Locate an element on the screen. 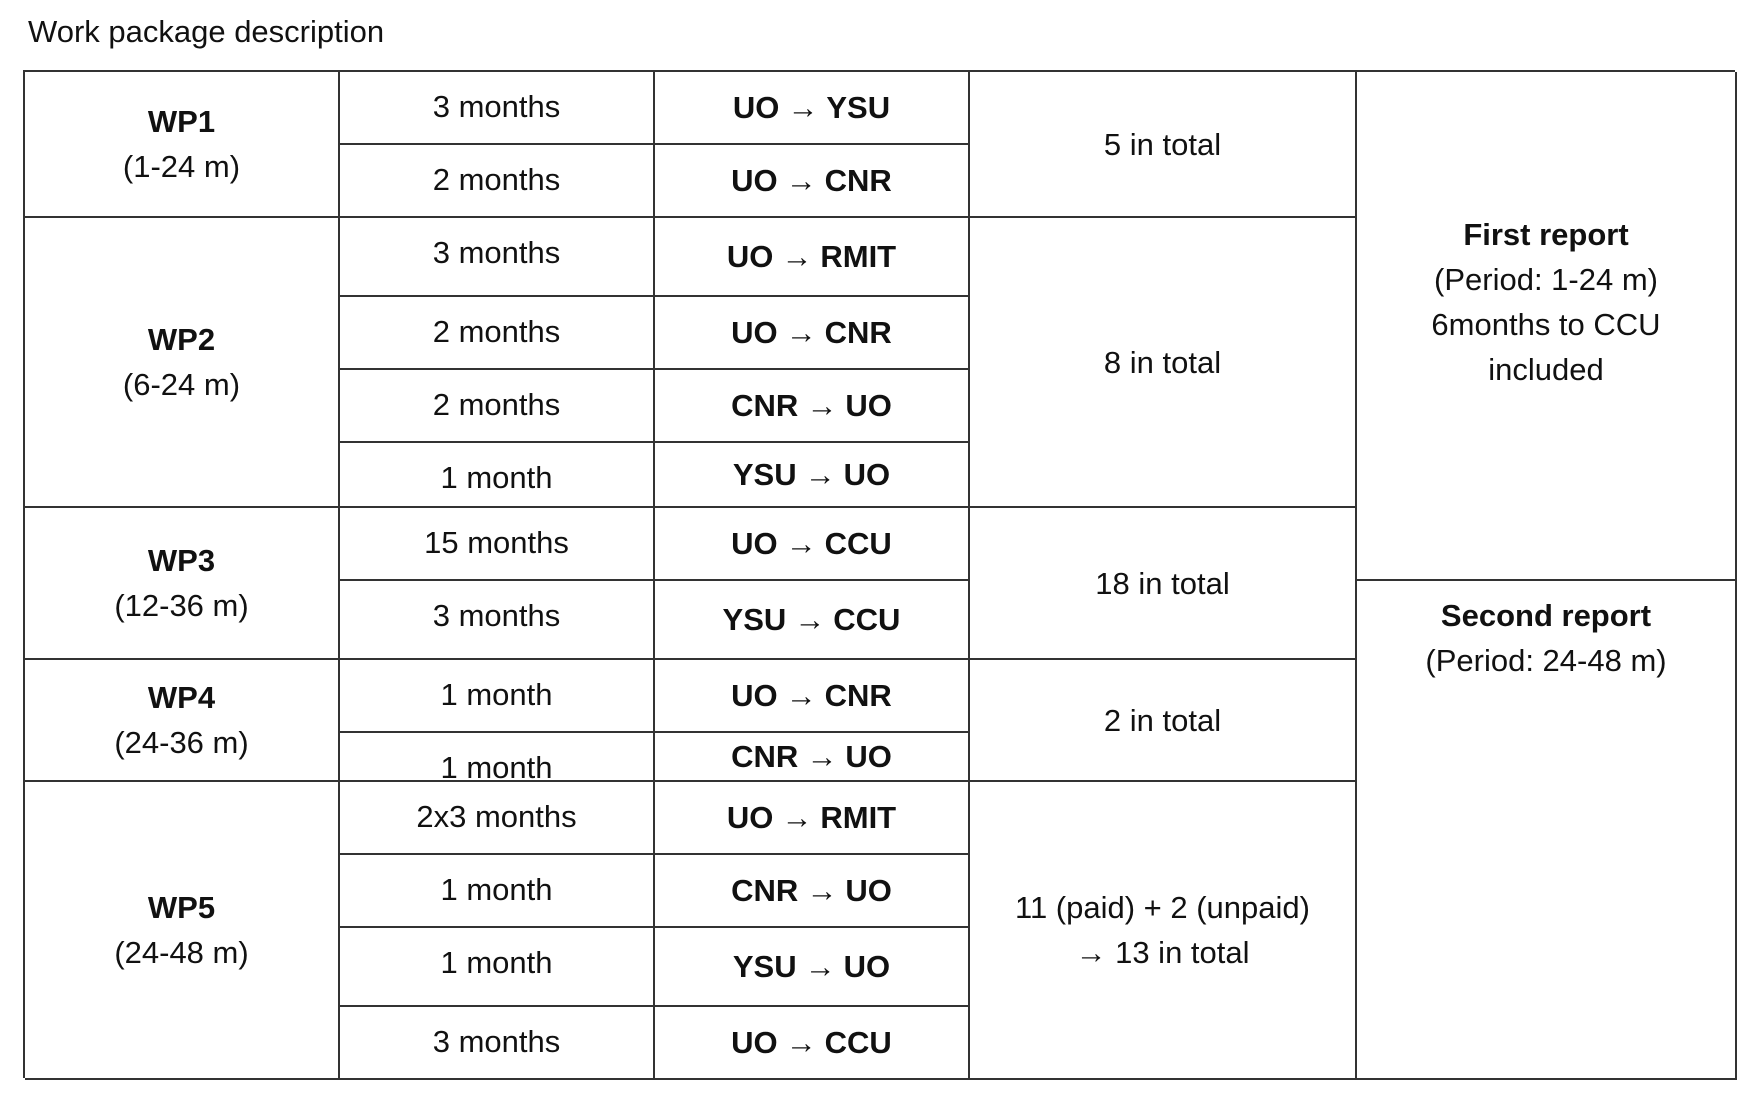 This screenshot has height=1104, width=1758. report-line: included is located at coordinates (1546, 369).